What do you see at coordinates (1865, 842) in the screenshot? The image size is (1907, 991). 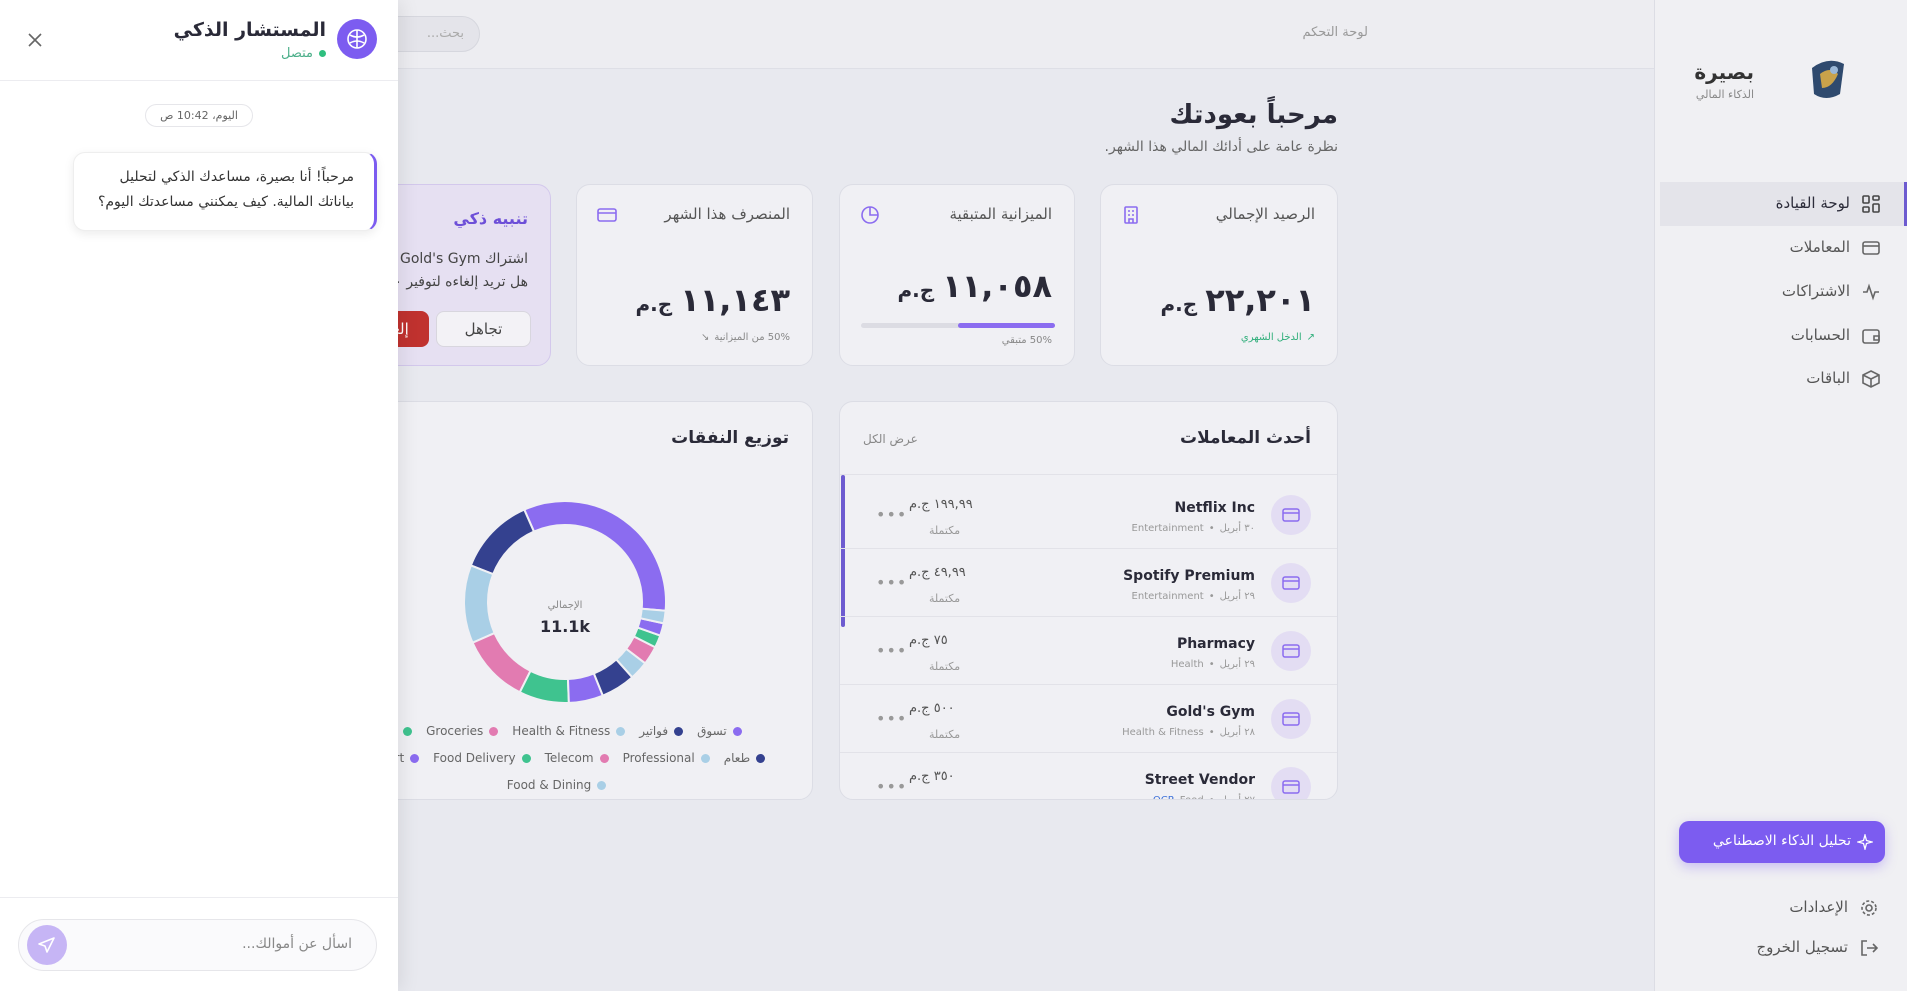 I see `ai-icon` at bounding box center [1865, 842].